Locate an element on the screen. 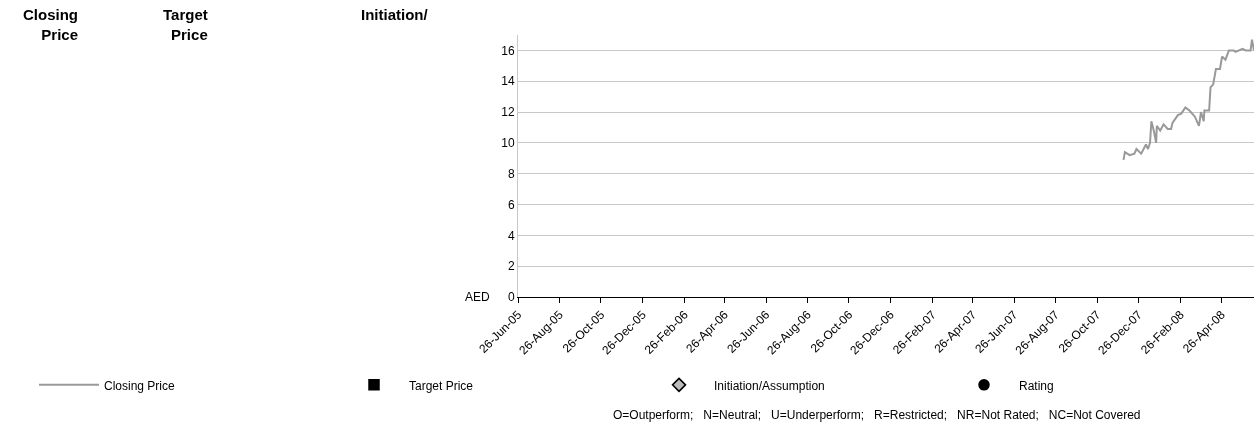 This screenshot has width=1254, height=432. text: O=Outperform; N=Neutral; U=Underperform; R=Restricted; NR=Not Rated; NC=Not Covered is located at coordinates (877, 415).